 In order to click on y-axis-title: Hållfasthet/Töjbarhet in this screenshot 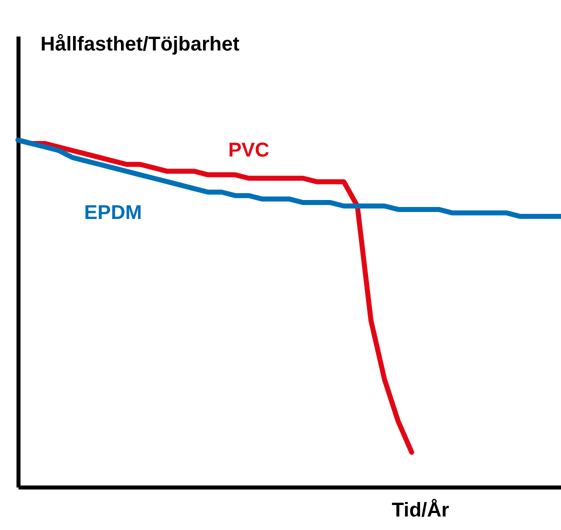, I will do `click(140, 45)`.